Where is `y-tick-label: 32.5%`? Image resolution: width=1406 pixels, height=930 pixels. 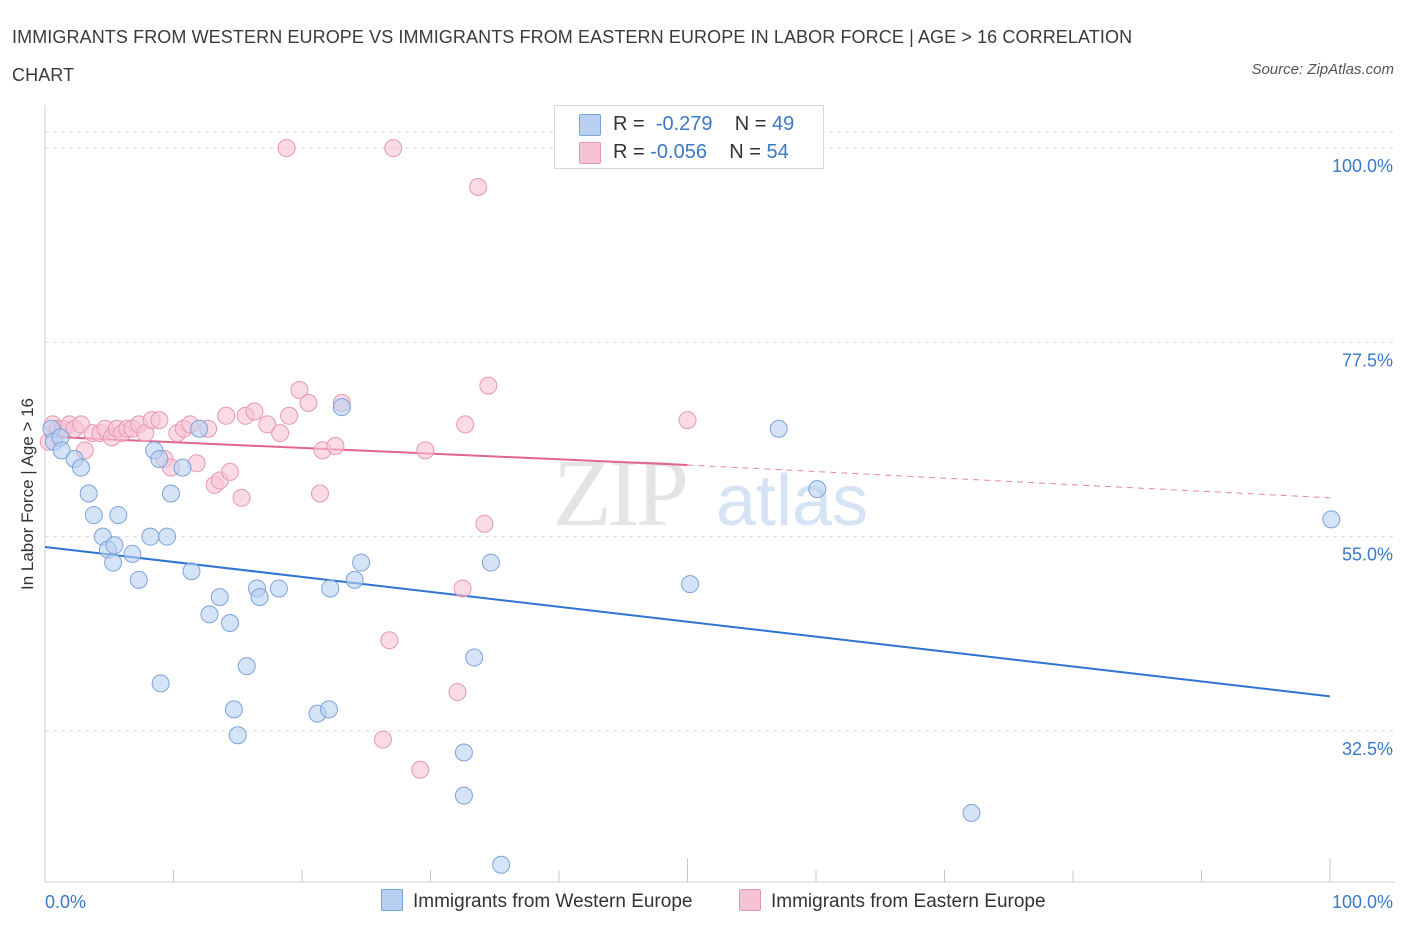 y-tick-label: 32.5% is located at coordinates (1367, 749).